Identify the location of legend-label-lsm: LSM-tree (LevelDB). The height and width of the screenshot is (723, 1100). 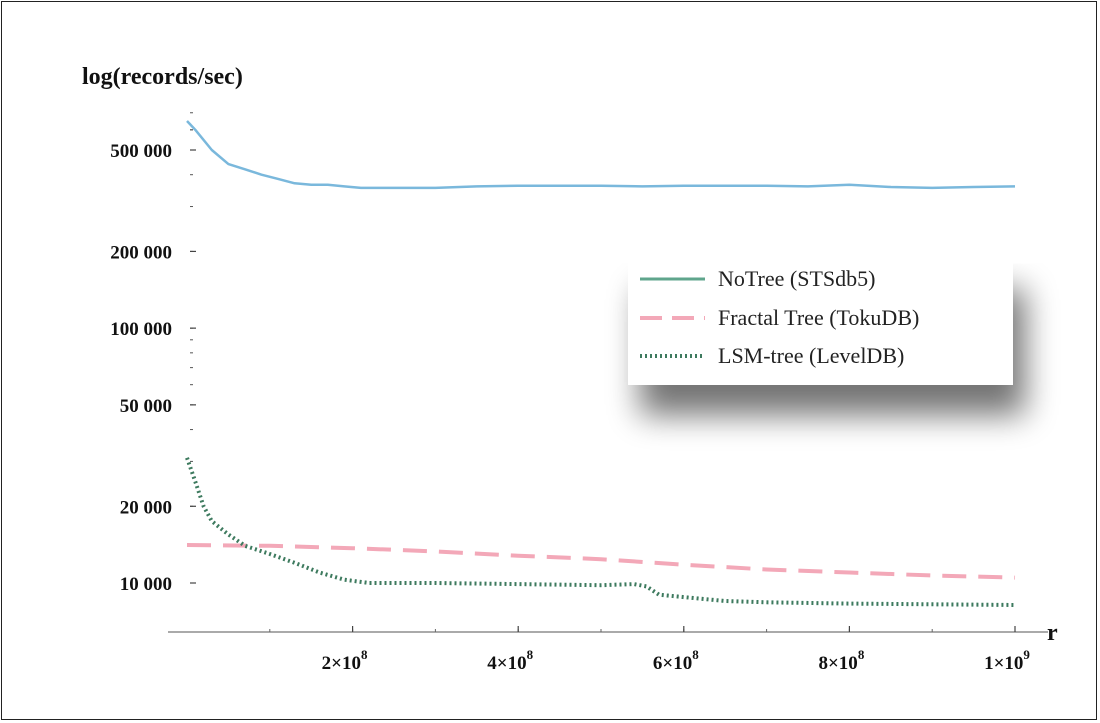
(811, 355).